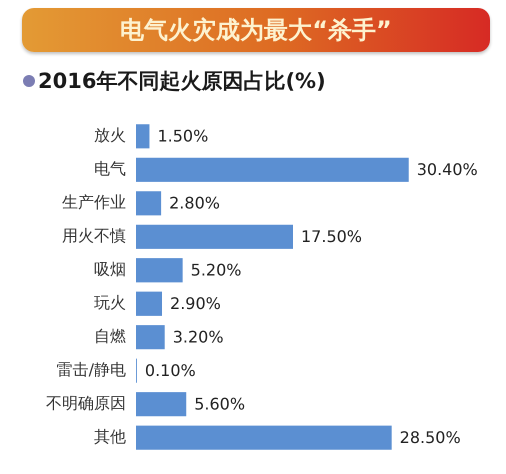  I want to click on y-tick-label: 其他, so click(110, 436).